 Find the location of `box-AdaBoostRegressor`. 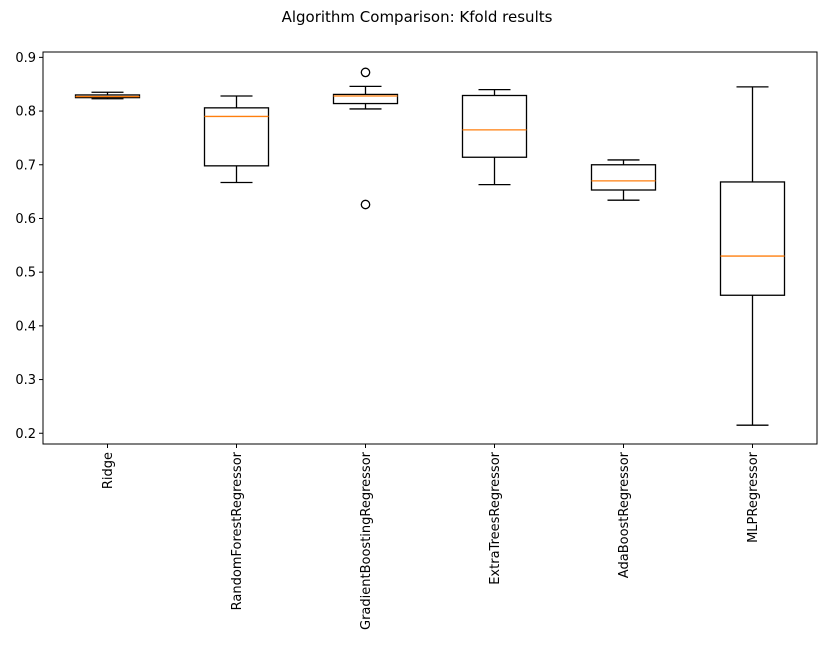

box-AdaBoostRegressor is located at coordinates (623, 180).